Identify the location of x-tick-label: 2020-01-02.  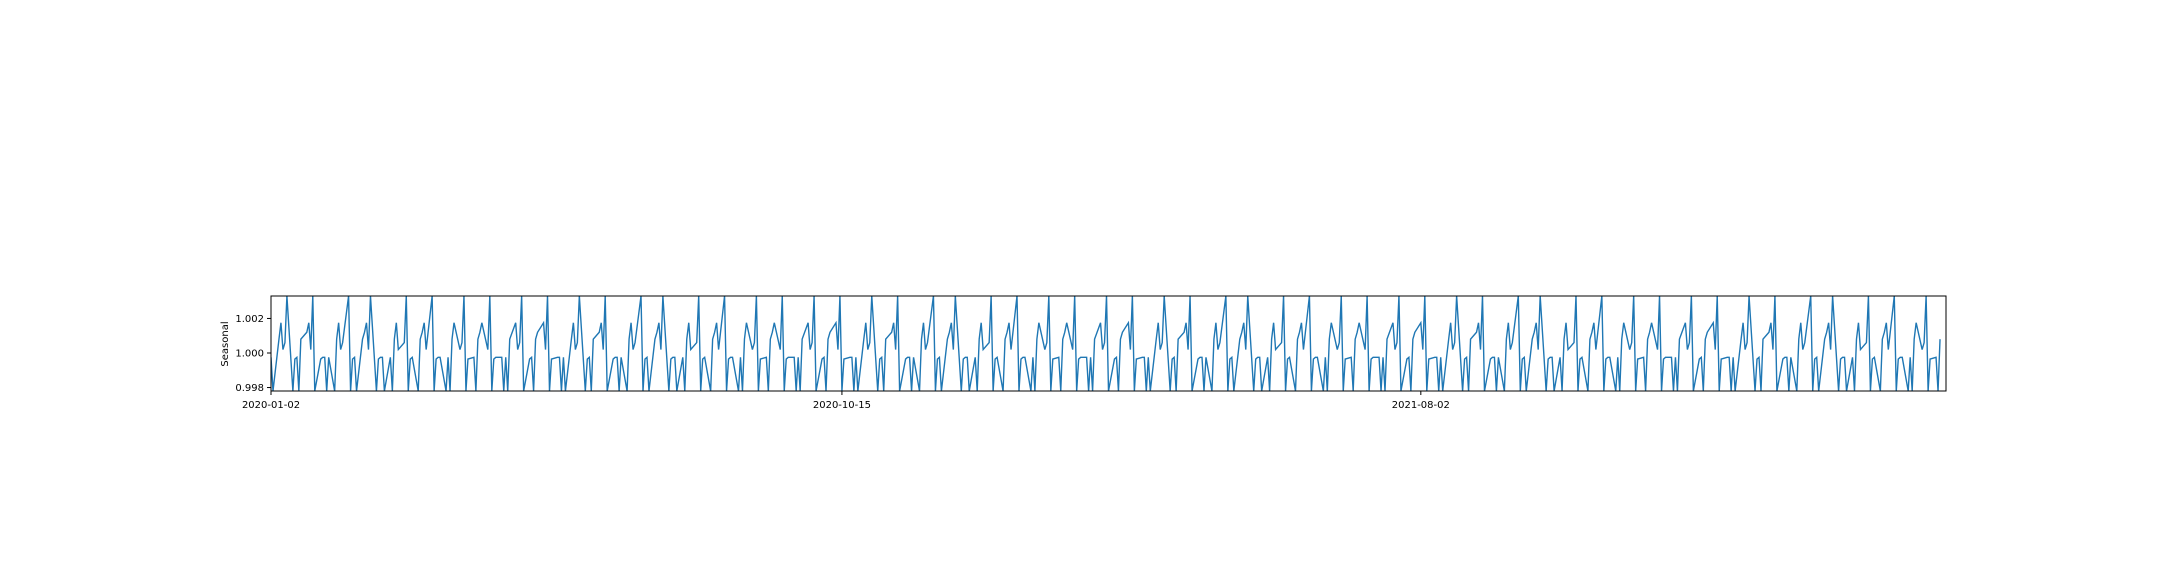
(271, 405).